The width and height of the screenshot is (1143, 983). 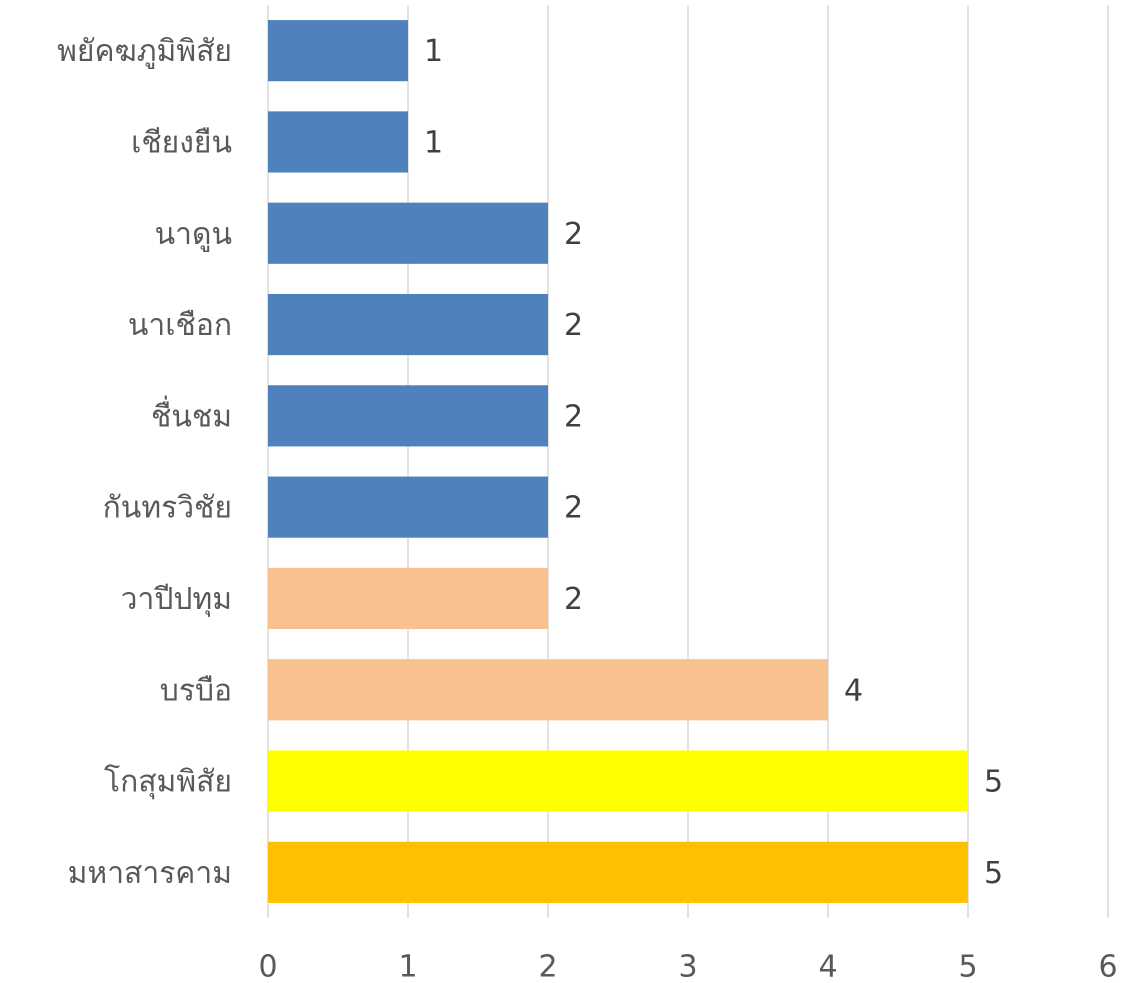 I want to click on y-tick-label: วาปีปทุม, so click(x=176, y=600).